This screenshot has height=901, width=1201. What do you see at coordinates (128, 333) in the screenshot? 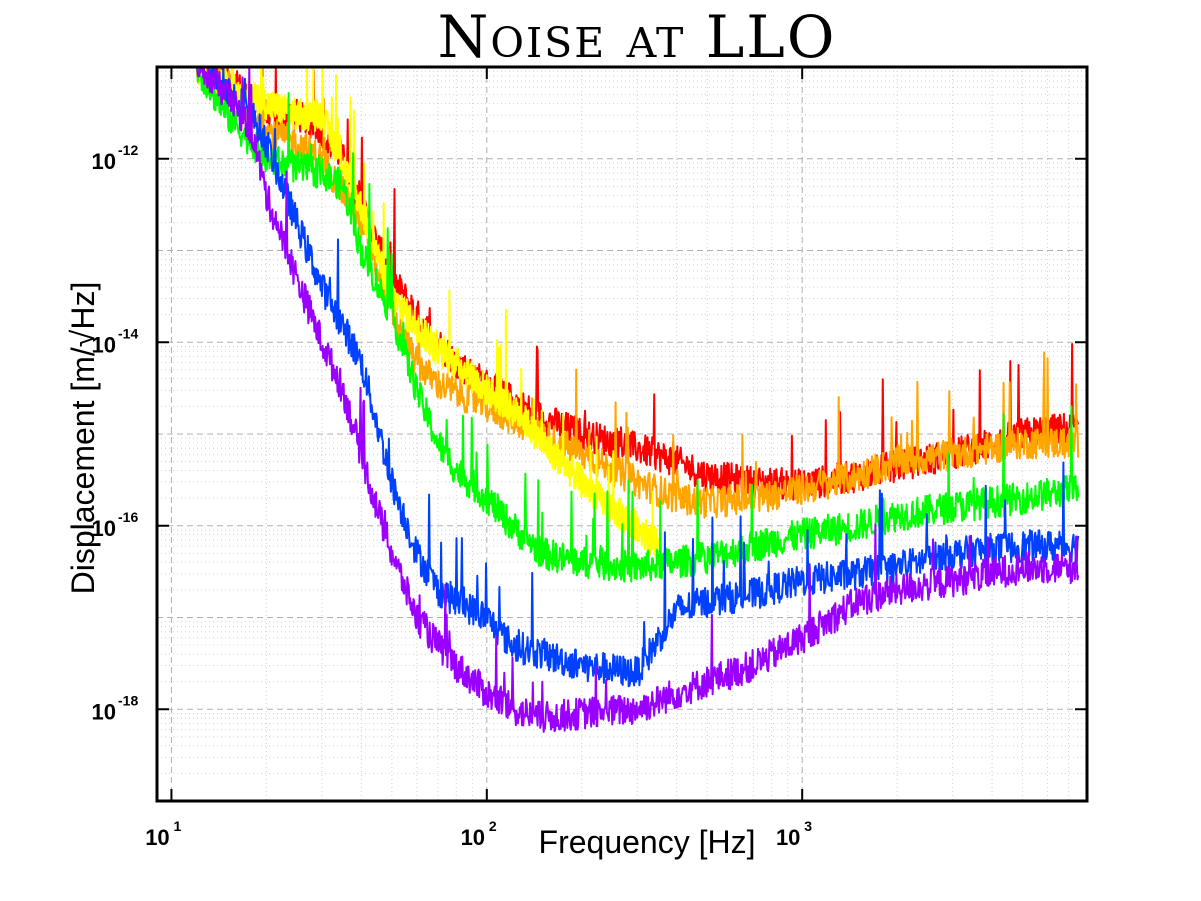
I see `y-tick-exponent: -14` at bounding box center [128, 333].